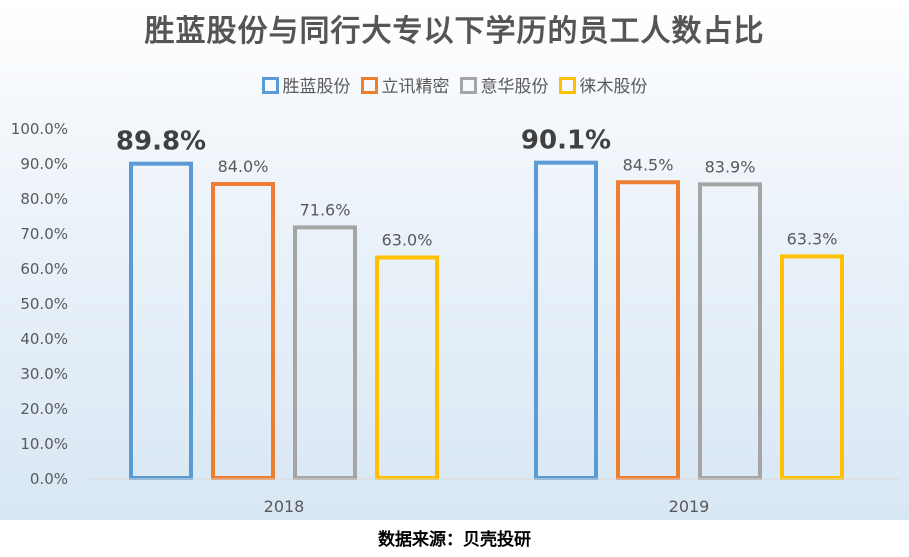 The height and width of the screenshot is (557, 909). Describe the element at coordinates (648, 164) in the screenshot. I see `data-label: 84.5%` at that location.